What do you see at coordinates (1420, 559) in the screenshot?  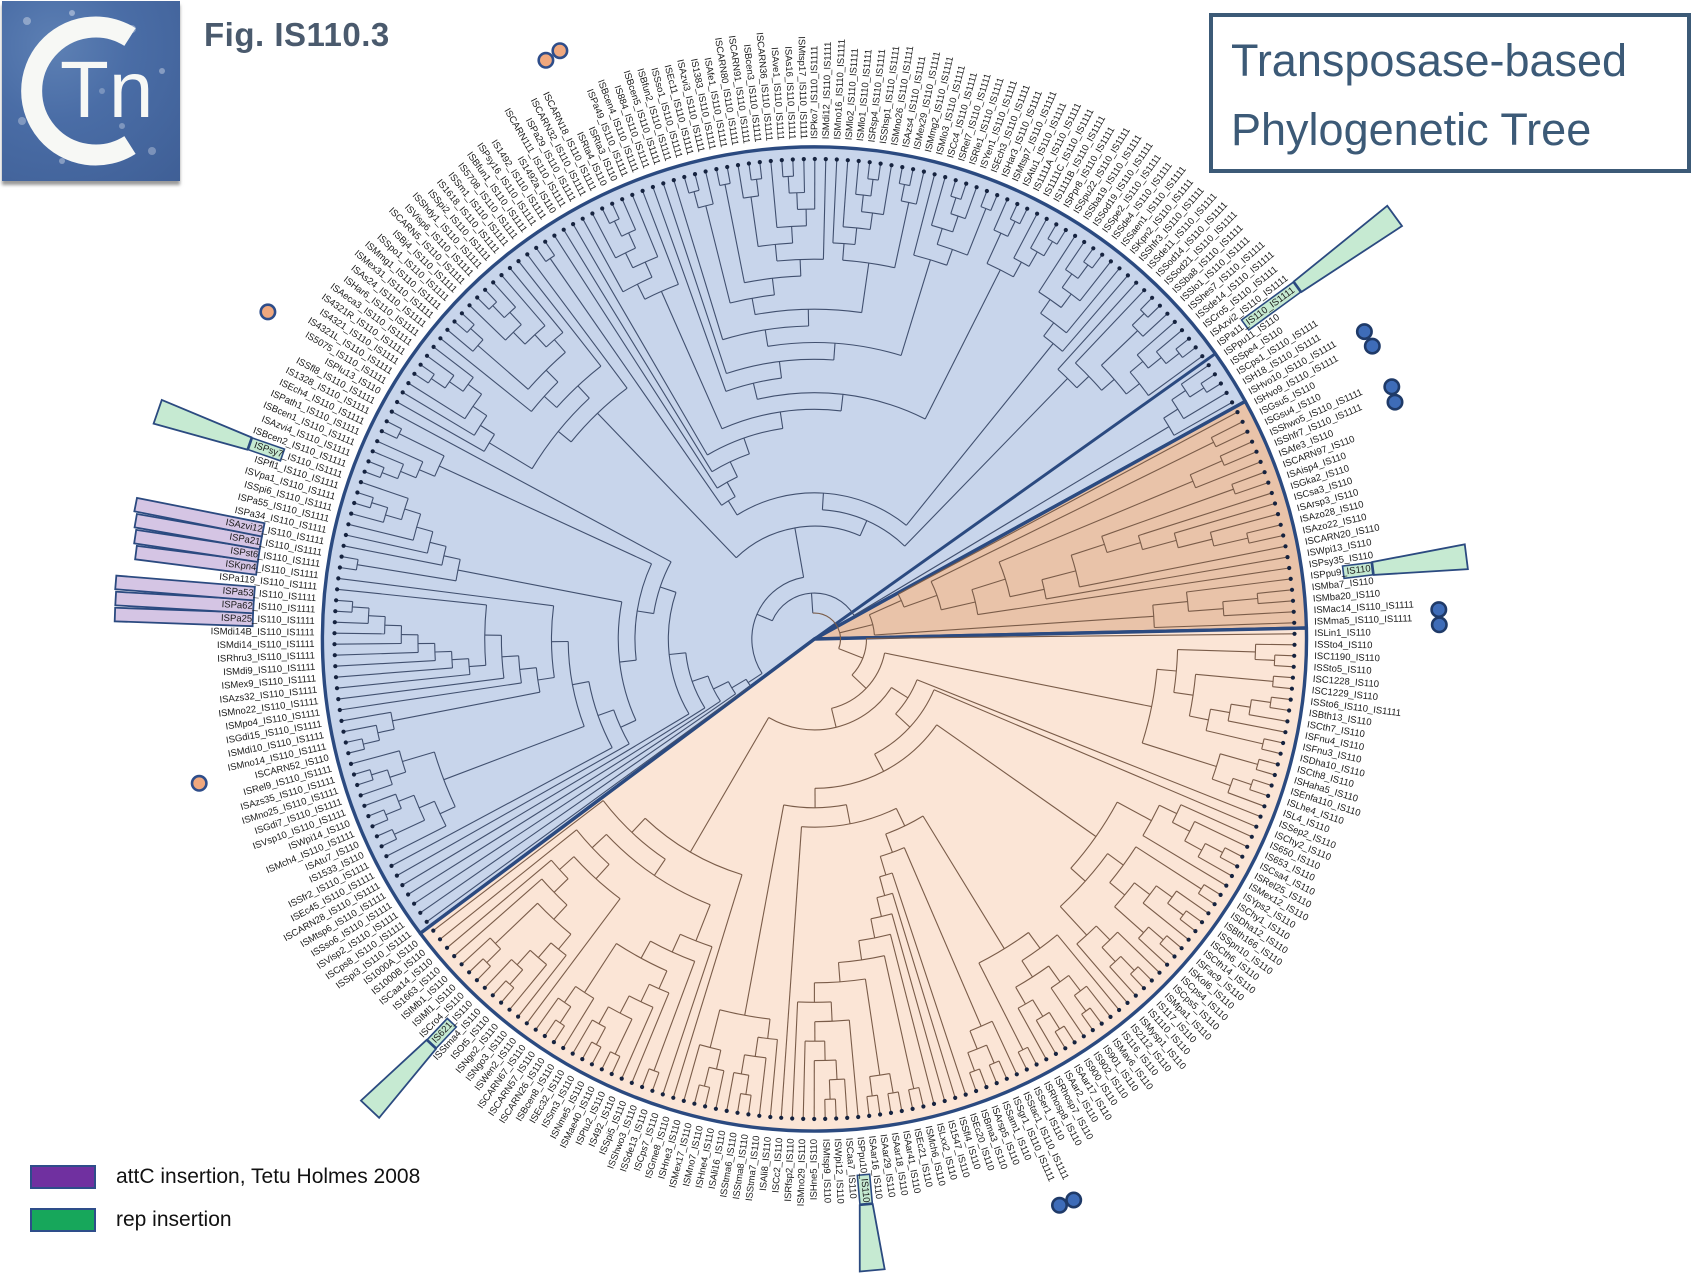 I see `rep-insertion-callout-wedge` at bounding box center [1420, 559].